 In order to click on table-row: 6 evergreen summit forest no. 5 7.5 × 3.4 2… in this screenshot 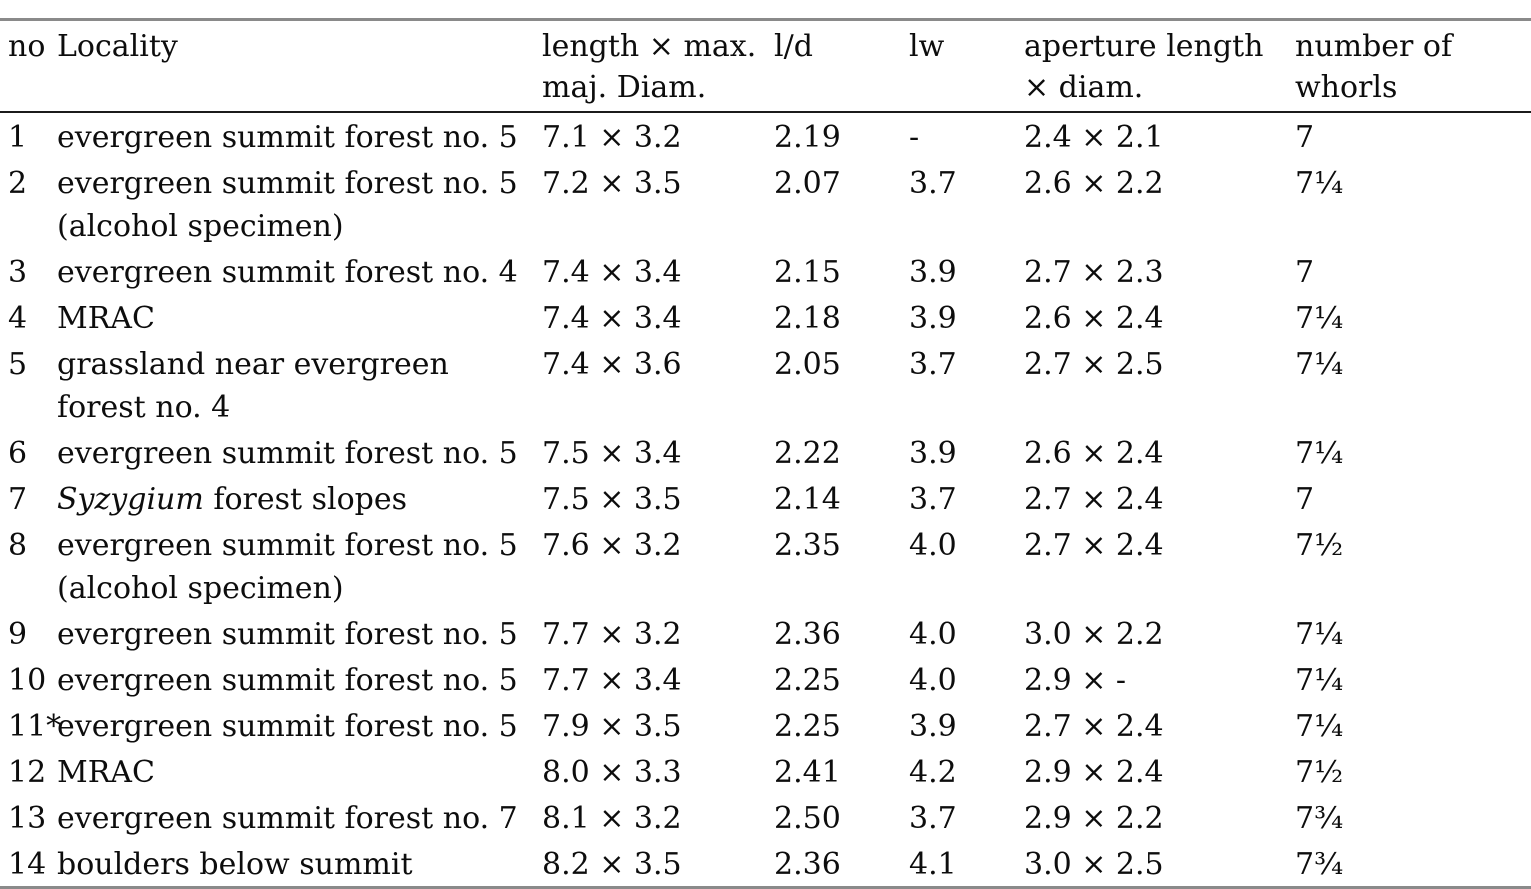, I will do `click(765, 452)`.